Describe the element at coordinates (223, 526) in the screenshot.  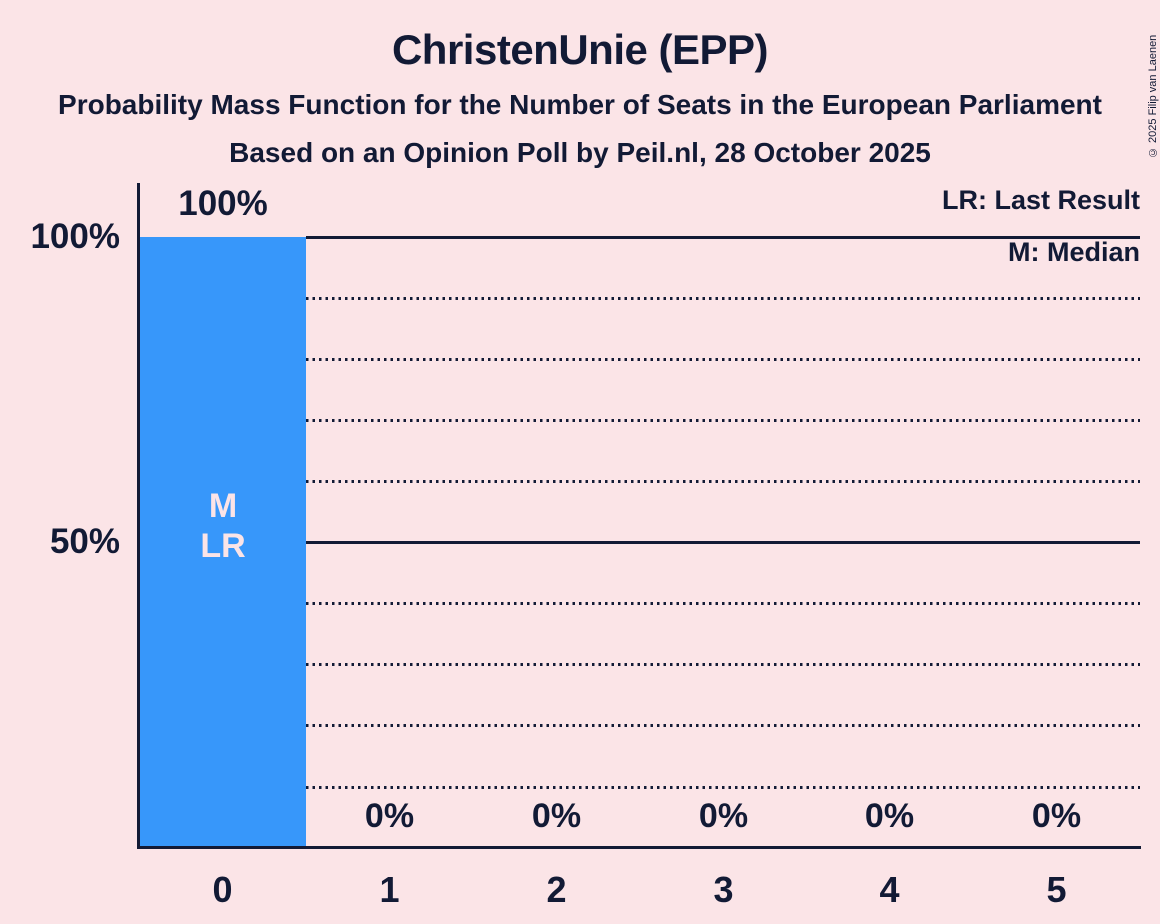
I see `median-last-result-marker: M LR` at that location.